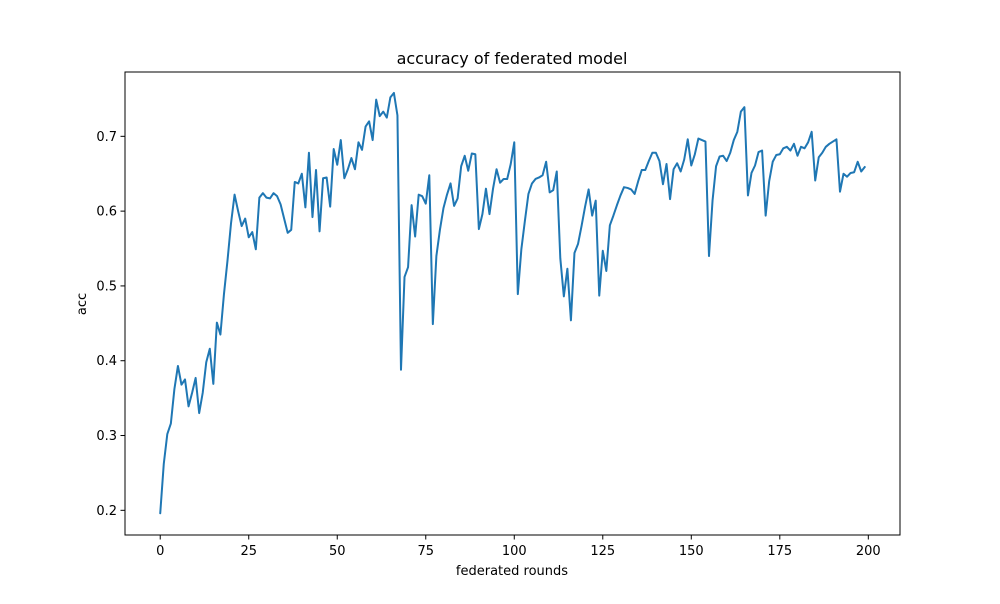 The image size is (1000, 604). Describe the element at coordinates (160, 551) in the screenshot. I see `x-tick-label: 0` at that location.